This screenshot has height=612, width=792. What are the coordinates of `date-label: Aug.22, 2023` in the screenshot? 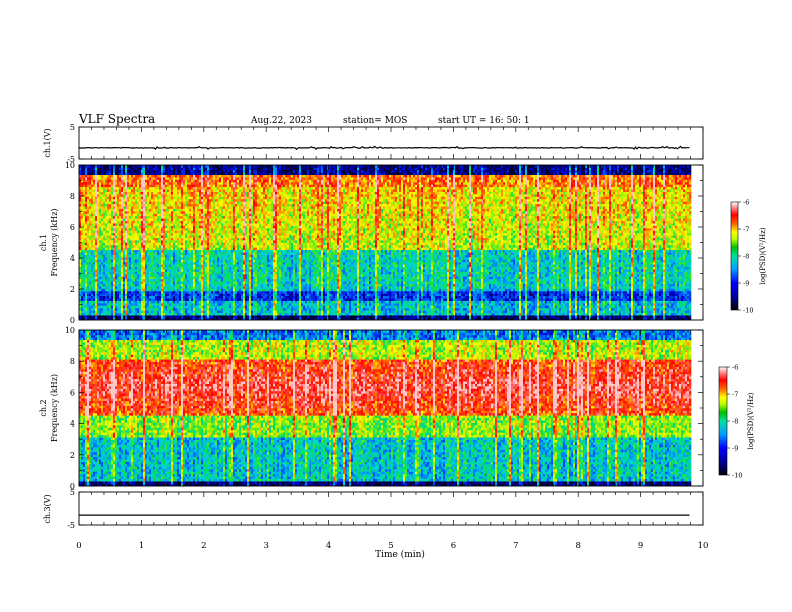 It's located at (281, 121).